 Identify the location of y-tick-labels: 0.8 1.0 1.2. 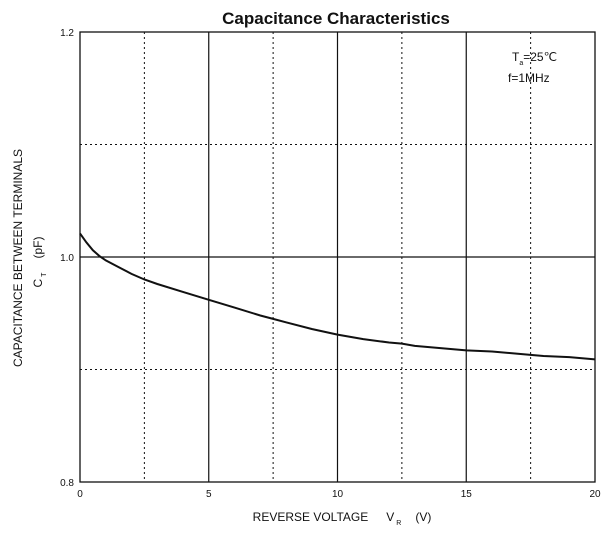
(67, 258).